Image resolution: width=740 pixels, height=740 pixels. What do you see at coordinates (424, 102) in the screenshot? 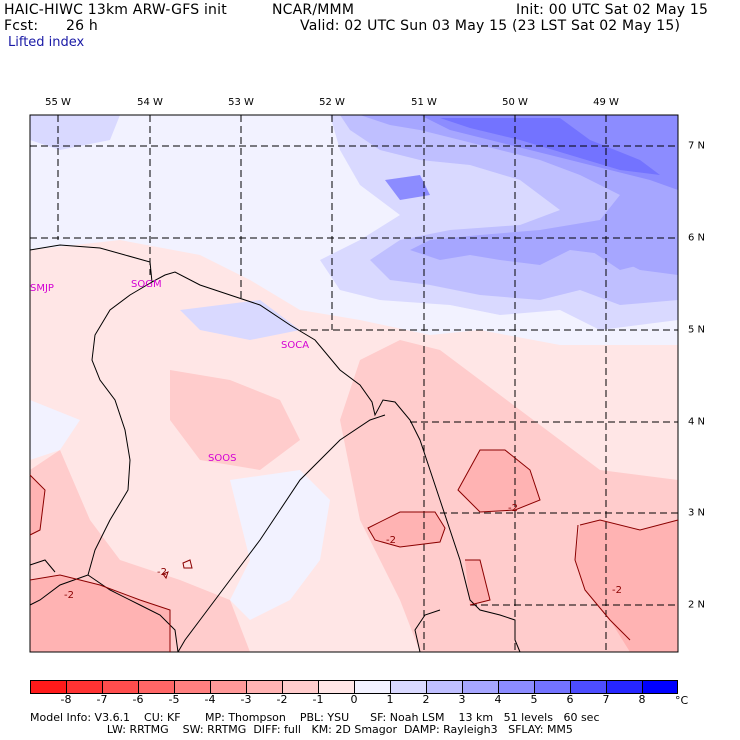
I see `lon-label-51w: 51 W` at bounding box center [424, 102].